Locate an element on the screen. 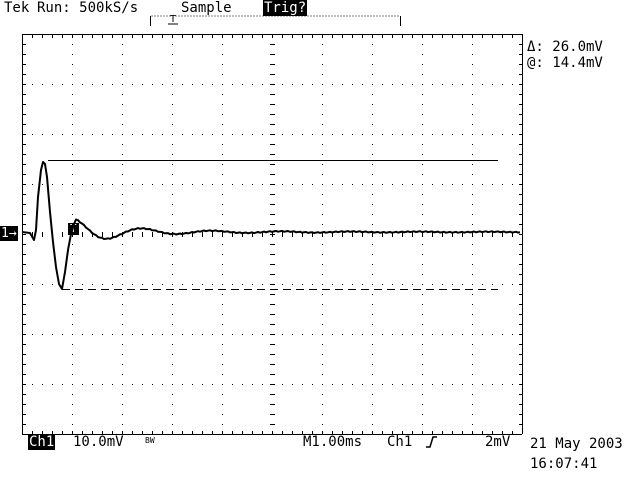 The height and width of the screenshot is (480, 640). volts-per-div: 10.0mV is located at coordinates (98, 442).